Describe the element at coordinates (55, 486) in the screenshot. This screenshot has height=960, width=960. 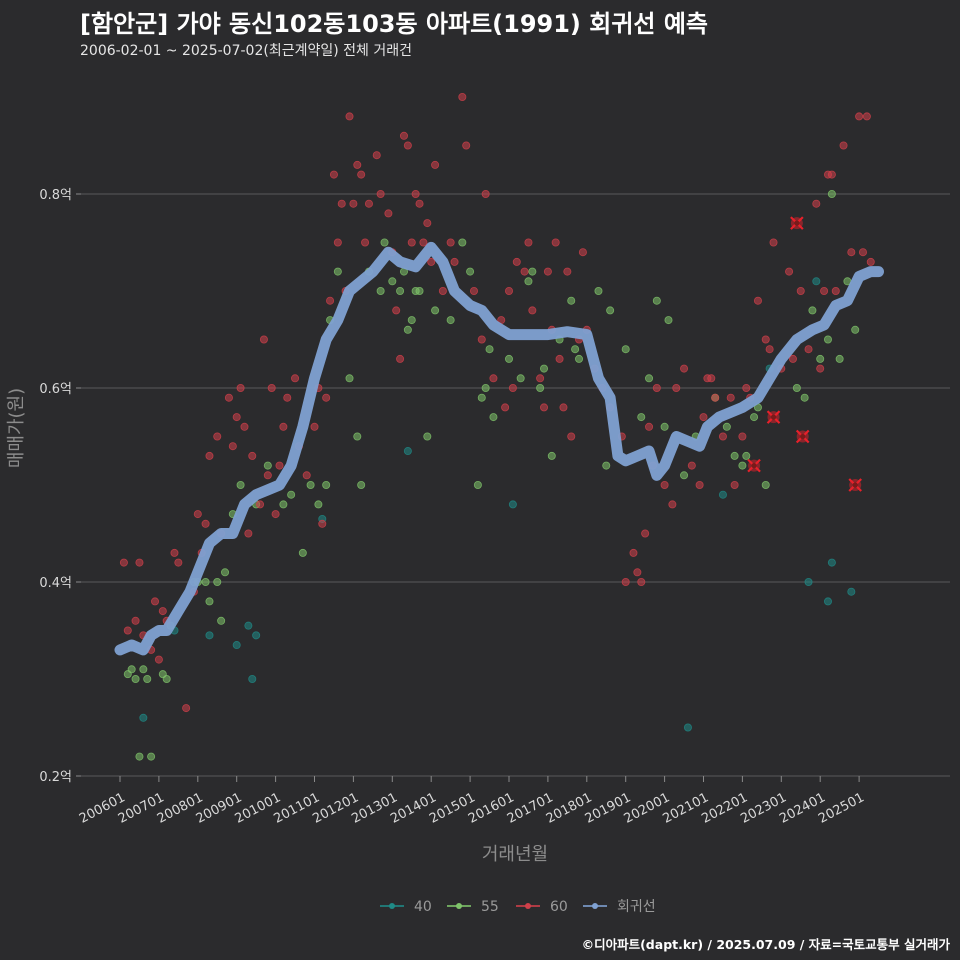
I see `y-axis-ticks: 0.2억 0.4억 0.6억 0.8억` at that location.